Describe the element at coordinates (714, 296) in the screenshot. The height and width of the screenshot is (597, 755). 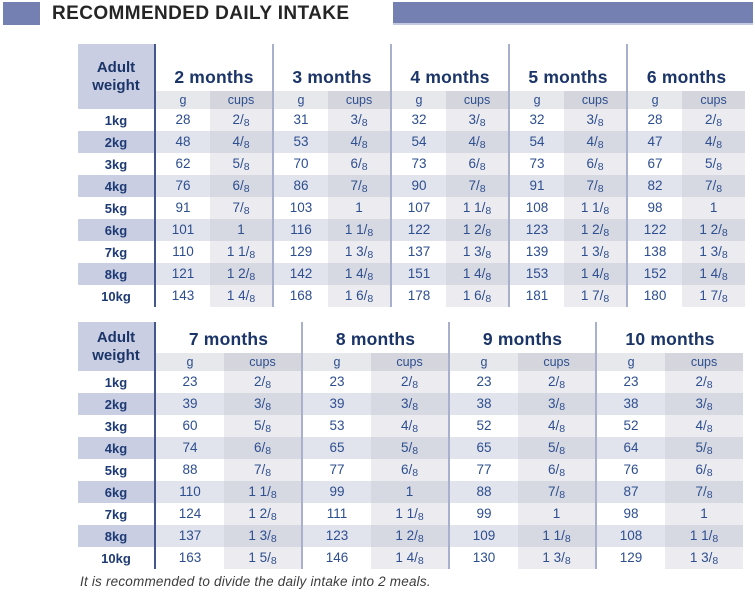
I see `cups-cell: 1 7/8` at that location.